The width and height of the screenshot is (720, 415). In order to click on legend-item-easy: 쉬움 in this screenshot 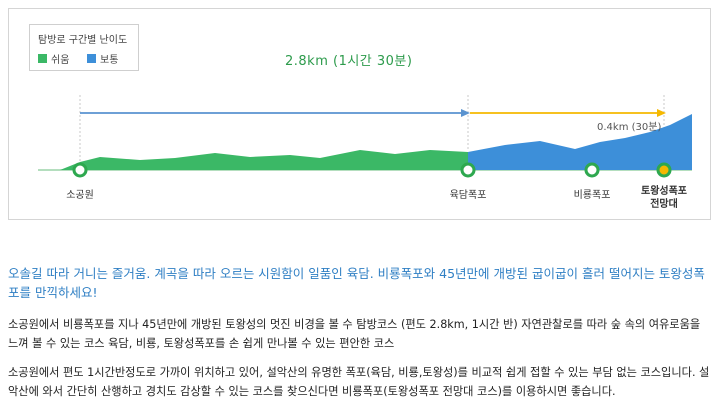, I will do `click(53, 58)`.